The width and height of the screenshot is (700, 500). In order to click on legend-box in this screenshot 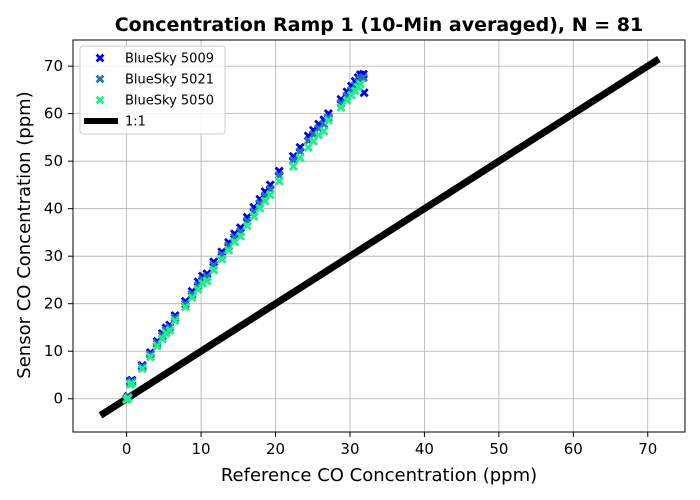, I will do `click(152, 90)`.